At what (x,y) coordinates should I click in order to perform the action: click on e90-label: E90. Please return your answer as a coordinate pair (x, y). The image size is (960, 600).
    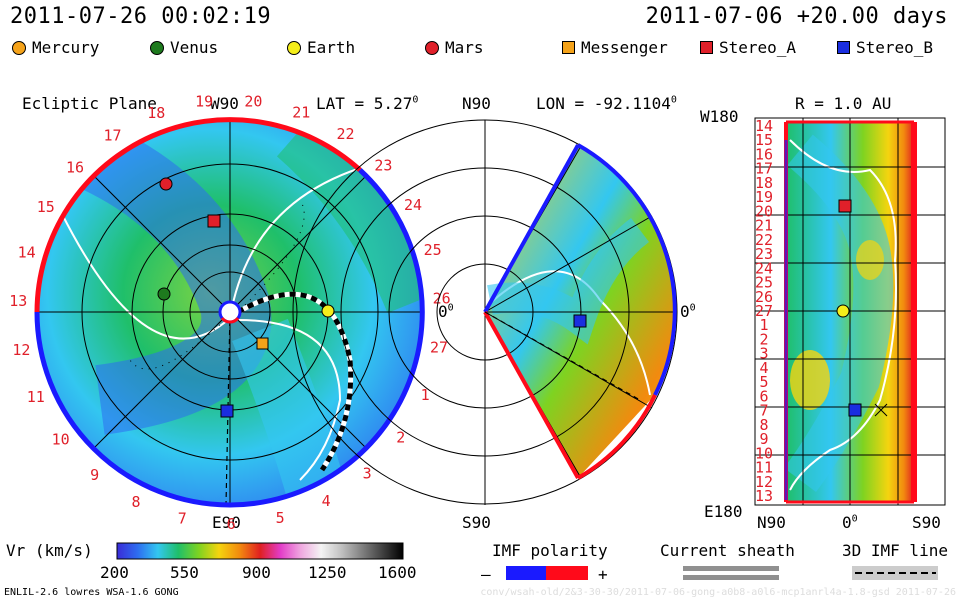
    Looking at the image, I should click on (226, 522).